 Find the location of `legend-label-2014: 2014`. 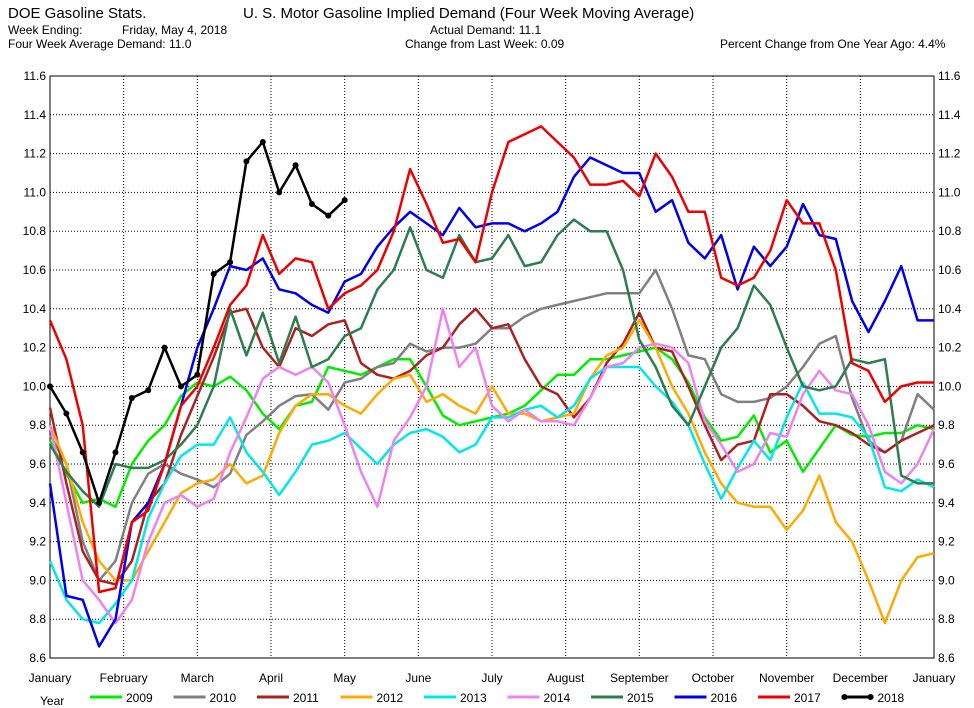

legend-label-2014: 2014 is located at coordinates (557, 698).